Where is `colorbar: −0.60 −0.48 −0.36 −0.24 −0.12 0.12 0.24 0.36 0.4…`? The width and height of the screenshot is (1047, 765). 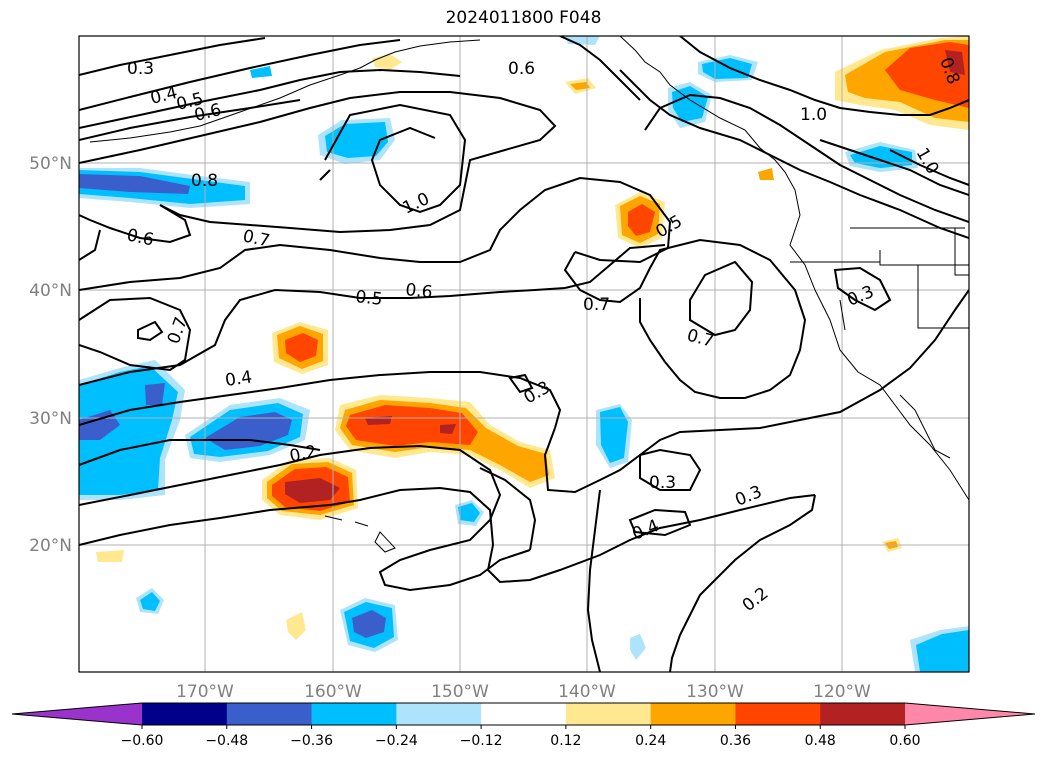
colorbar: −0.60 −0.48 −0.36 −0.24 −0.12 0.12 0.24 0.36 0.4… is located at coordinates (523, 725).